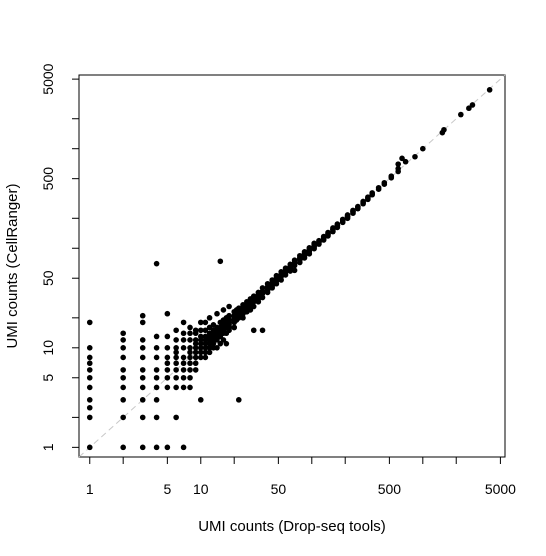 This screenshot has width=546, height=556. Describe the element at coordinates (390, 489) in the screenshot. I see `x-tick-label: 500` at that location.